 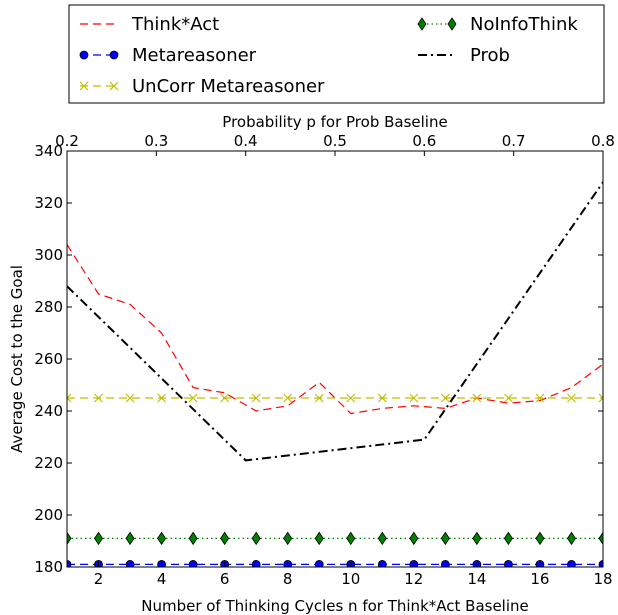 I want to click on legend-label: UnCorr Metareasoner, so click(x=228, y=86).